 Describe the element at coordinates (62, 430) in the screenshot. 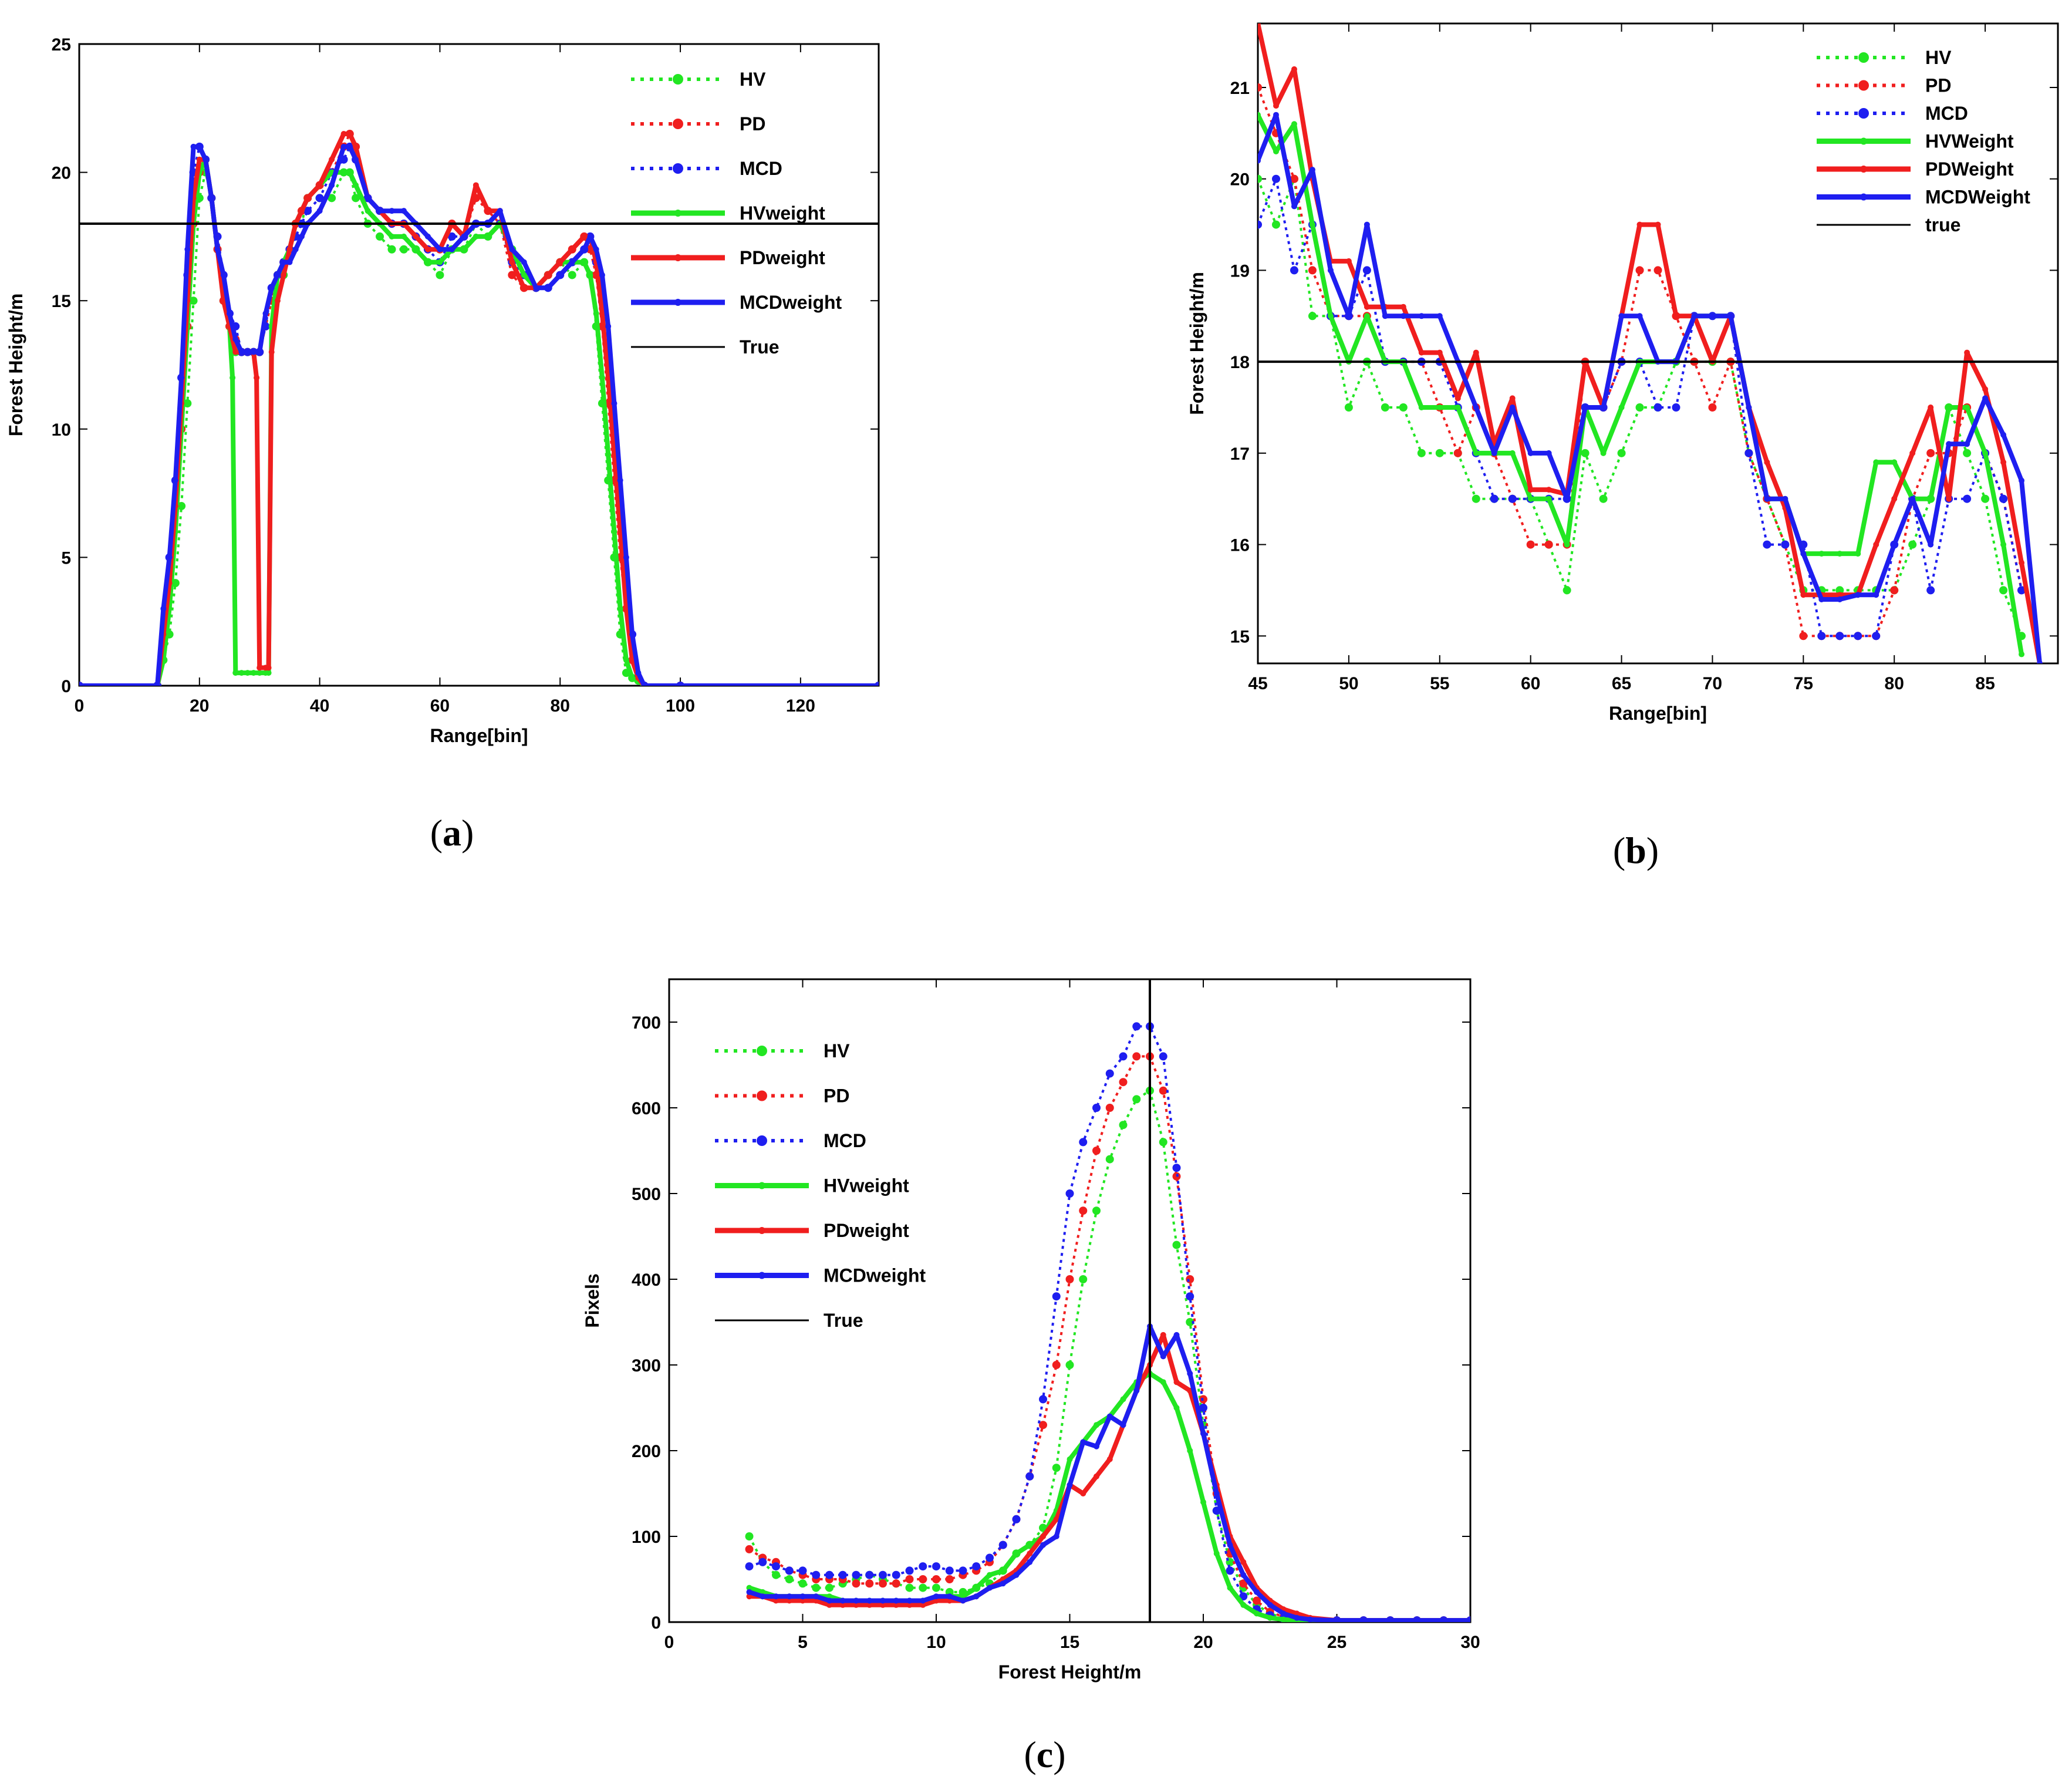

I see `y-tick-label: 10` at that location.